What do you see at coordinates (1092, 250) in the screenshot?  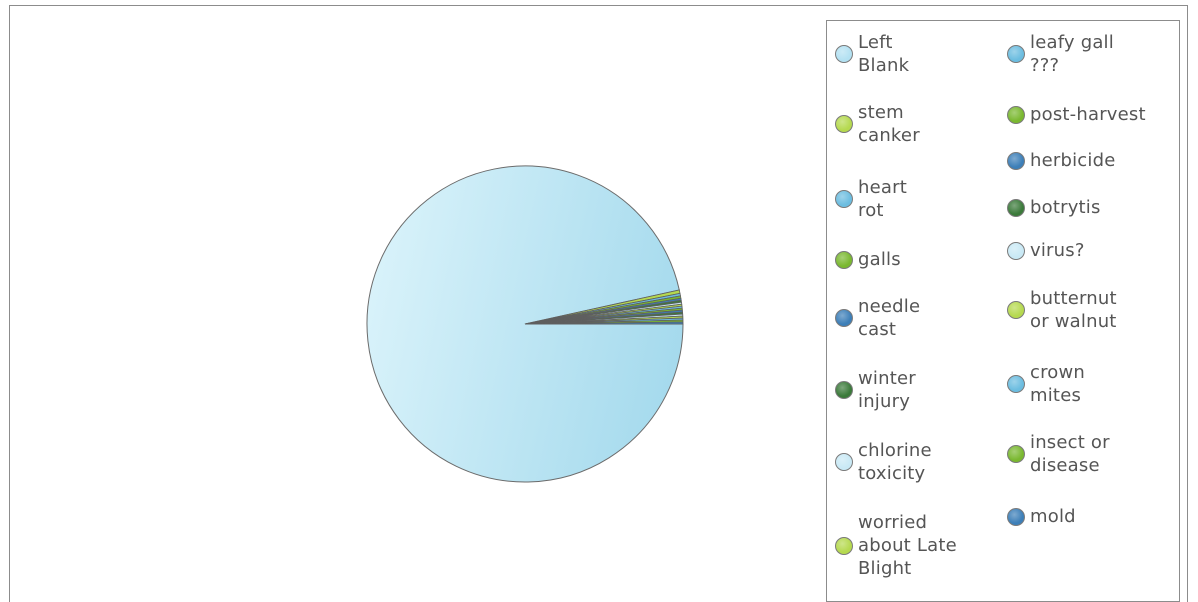 I see `legend-item-12: virus?` at bounding box center [1092, 250].